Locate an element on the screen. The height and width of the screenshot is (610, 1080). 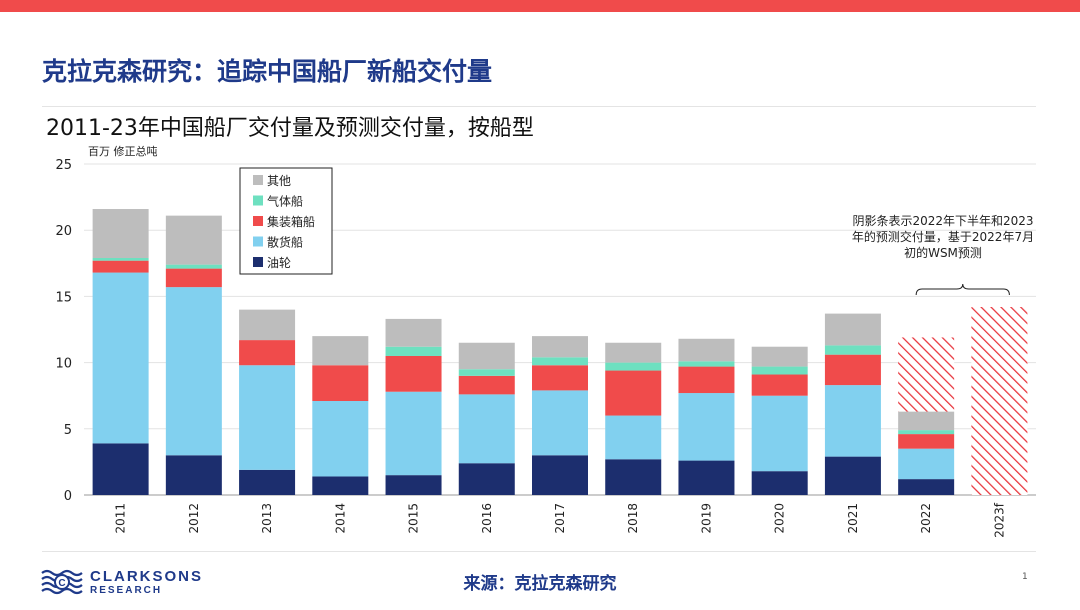
logo-text-research: RESEARCH is located at coordinates (126, 590).